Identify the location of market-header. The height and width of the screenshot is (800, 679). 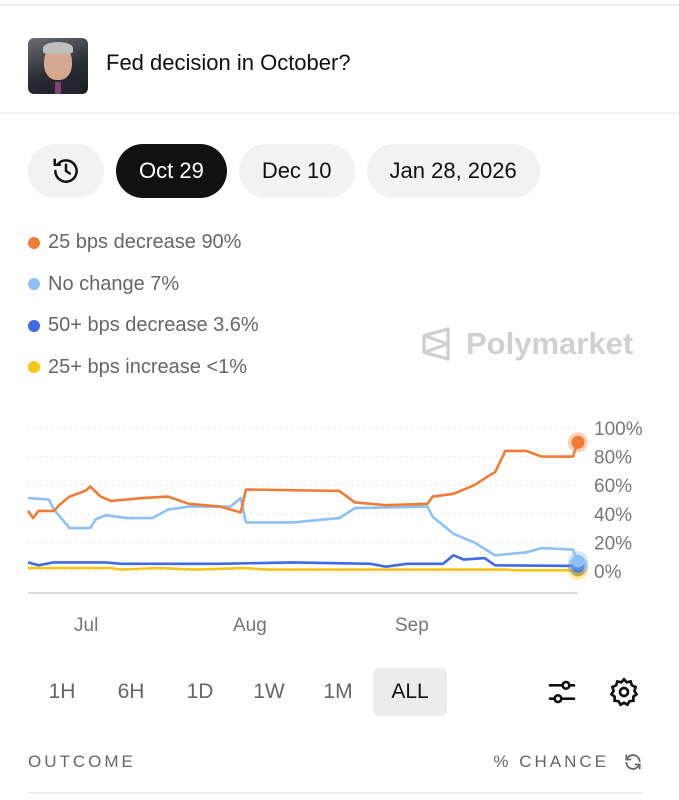
(339, 60).